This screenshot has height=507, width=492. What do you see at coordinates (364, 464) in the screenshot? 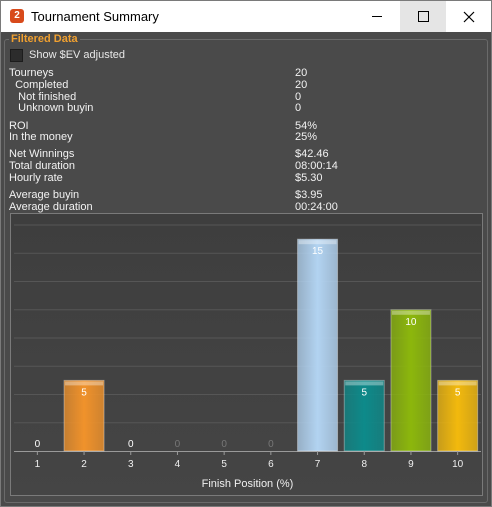
I see `x-tick-label-8: 8` at bounding box center [364, 464].